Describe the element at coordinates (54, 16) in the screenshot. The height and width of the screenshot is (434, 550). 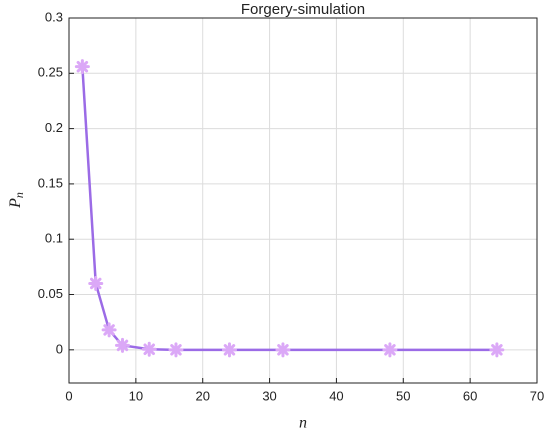
I see `y-tick-label: 0.3` at that location.